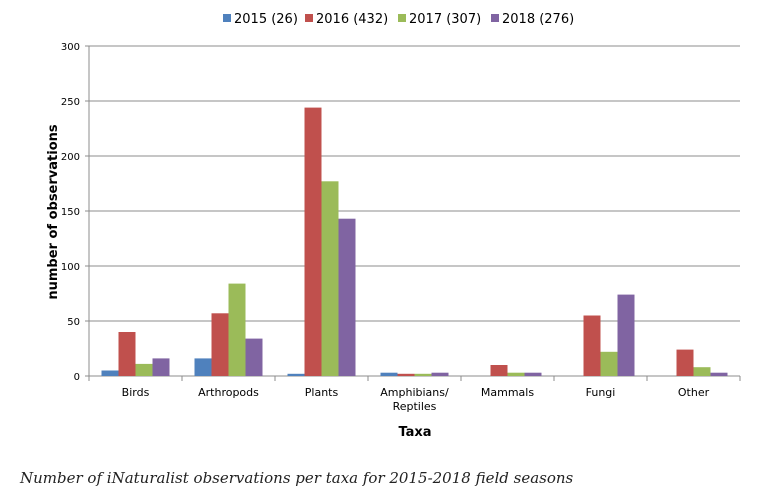 This screenshot has height=503, width=768. I want to click on x-tick-label: Amphibians/Reptiles, so click(414, 399).